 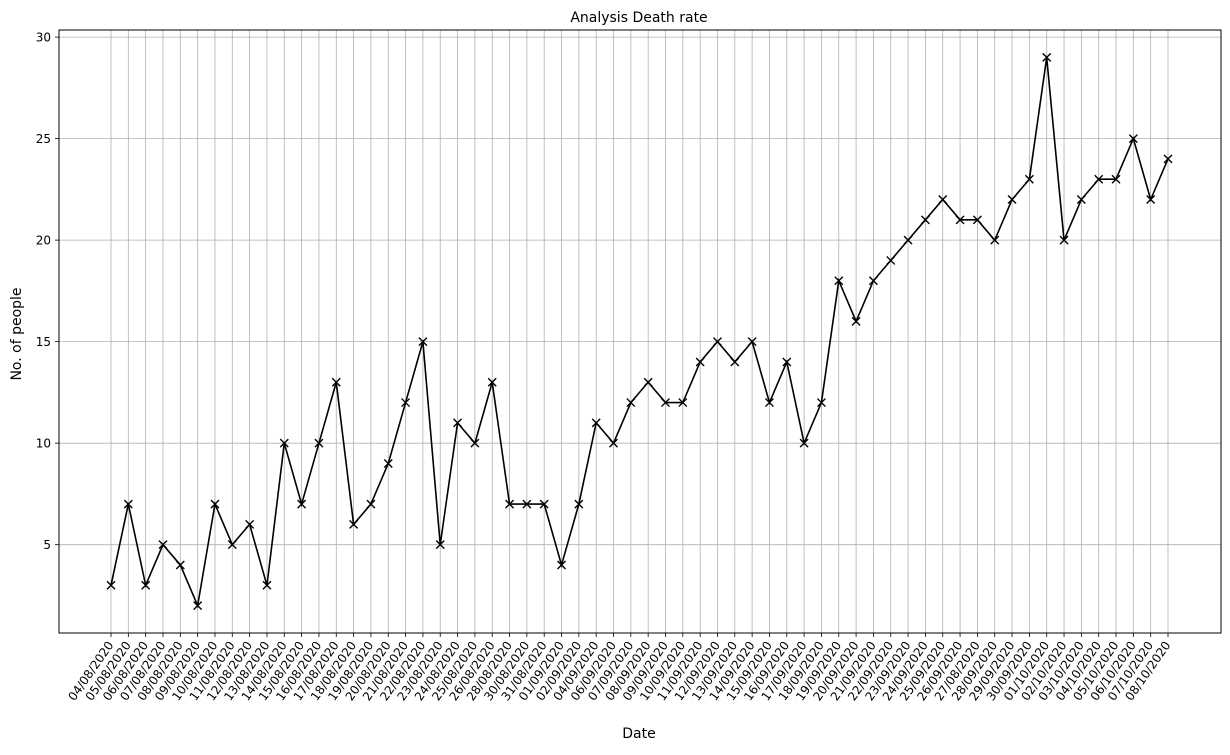 I want to click on y-tick-label: 15, so click(x=43, y=342).